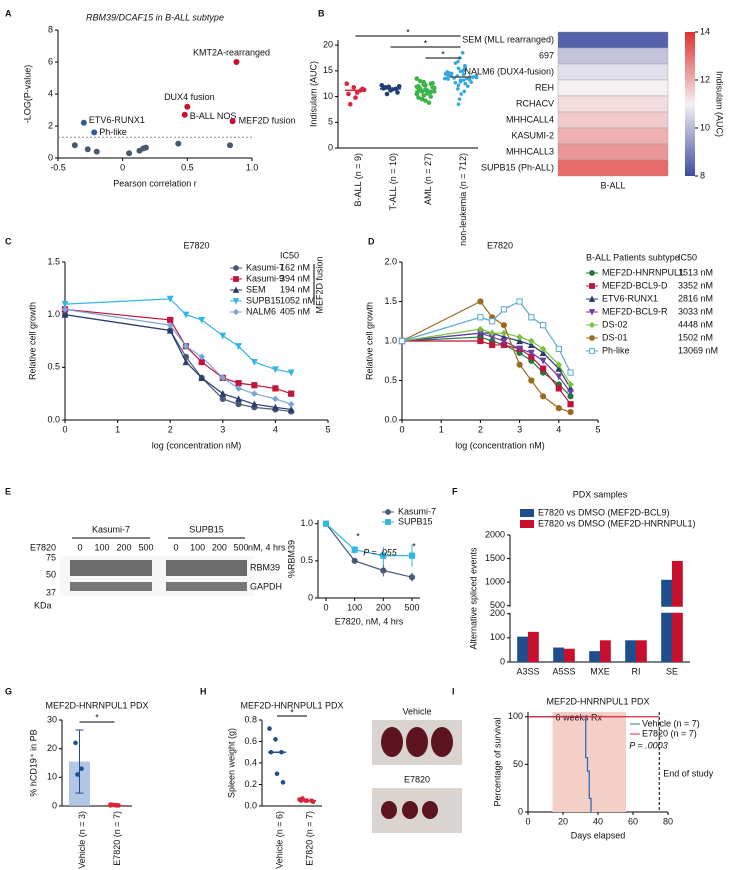  What do you see at coordinates (53, 419) in the screenshot?
I see `y-tick-label: 0.0` at bounding box center [53, 419].